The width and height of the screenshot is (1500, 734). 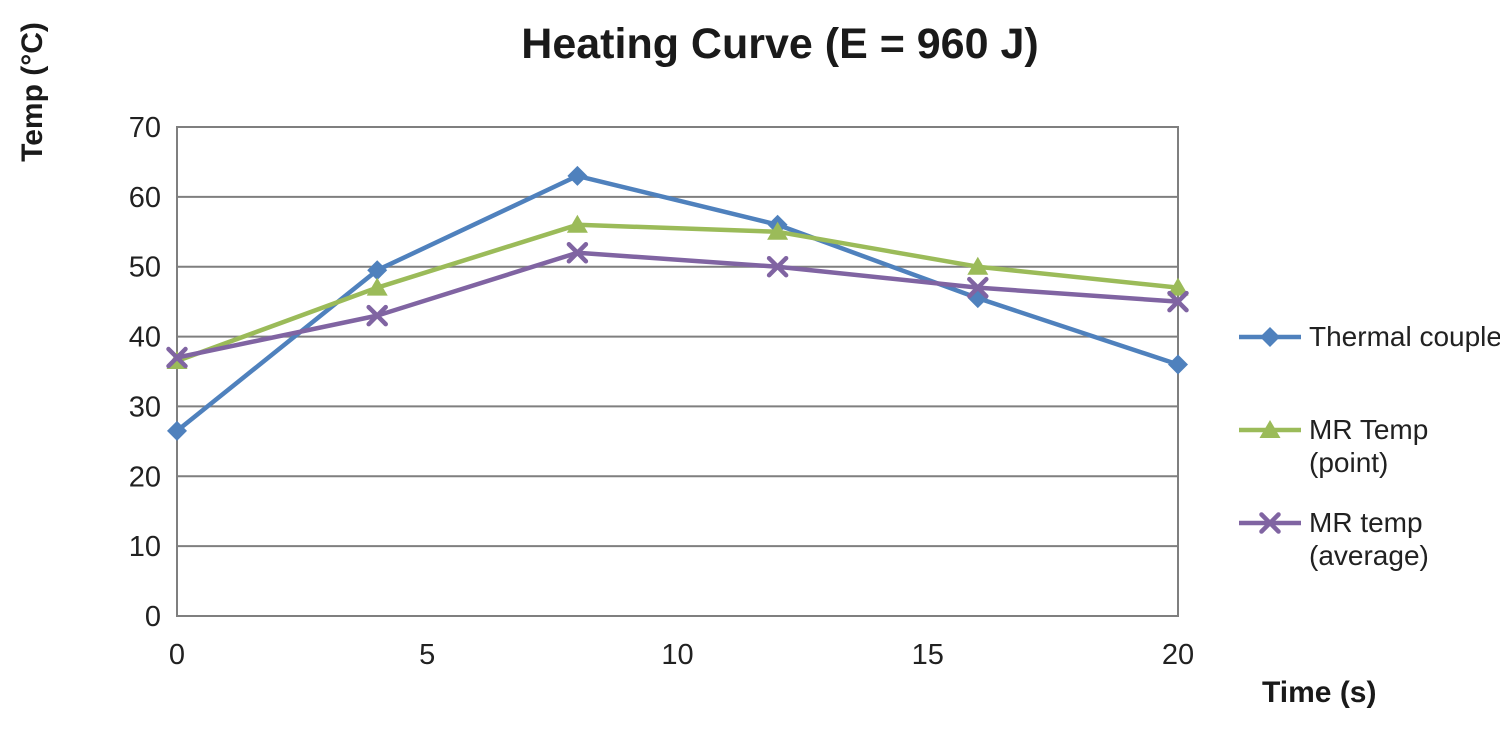 I want to click on series-x, so click(x=677, y=305).